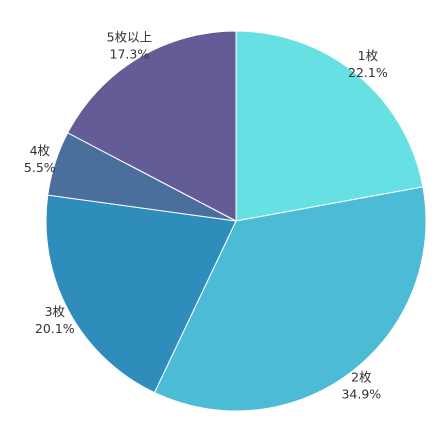 Image resolution: width=439 pixels, height=429 pixels. What do you see at coordinates (40, 150) in the screenshot?
I see `slice-label: 4枚` at bounding box center [40, 150].